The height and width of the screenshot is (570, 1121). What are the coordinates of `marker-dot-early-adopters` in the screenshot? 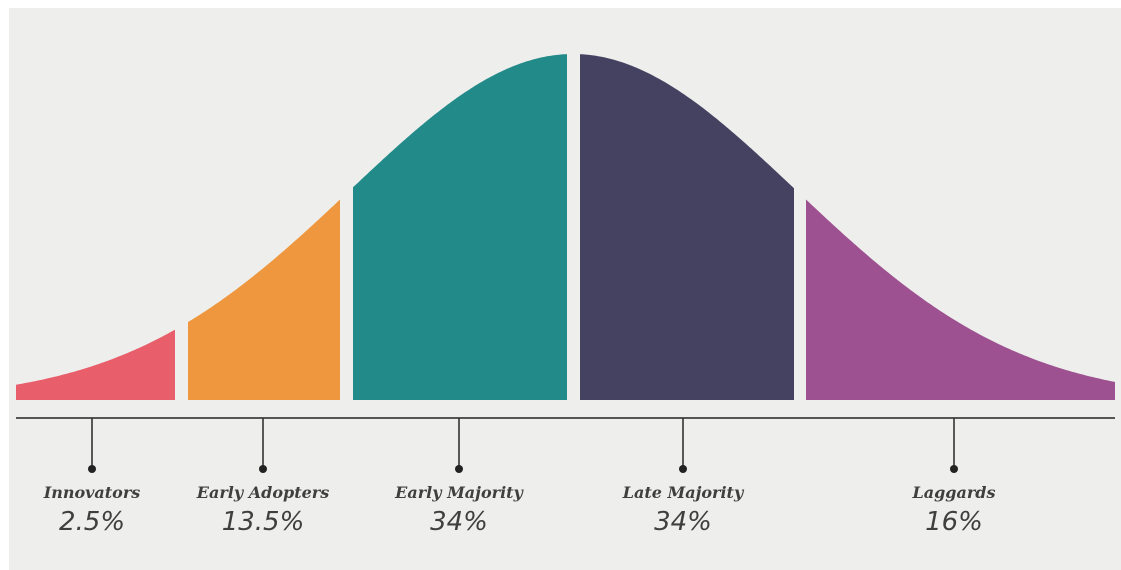 It's located at (263, 469).